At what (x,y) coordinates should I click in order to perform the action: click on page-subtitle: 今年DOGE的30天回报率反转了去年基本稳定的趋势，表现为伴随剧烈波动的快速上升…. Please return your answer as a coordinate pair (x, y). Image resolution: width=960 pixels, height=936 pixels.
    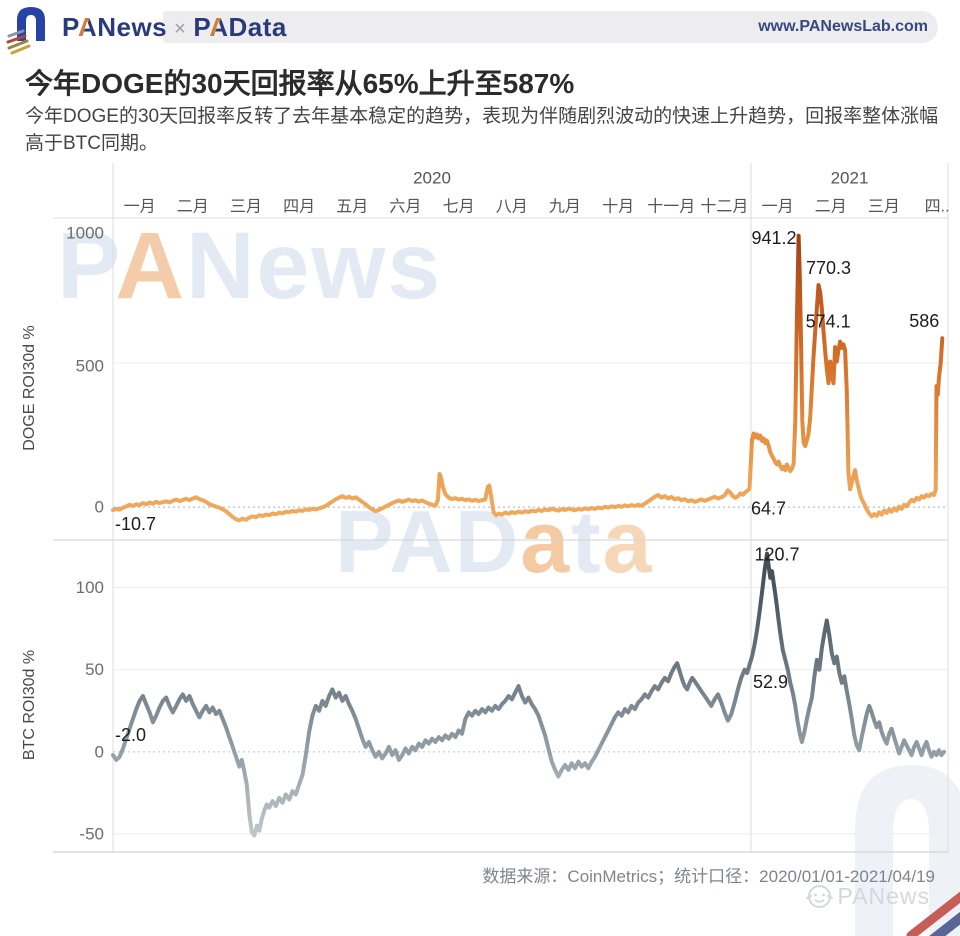
    Looking at the image, I should click on (482, 130).